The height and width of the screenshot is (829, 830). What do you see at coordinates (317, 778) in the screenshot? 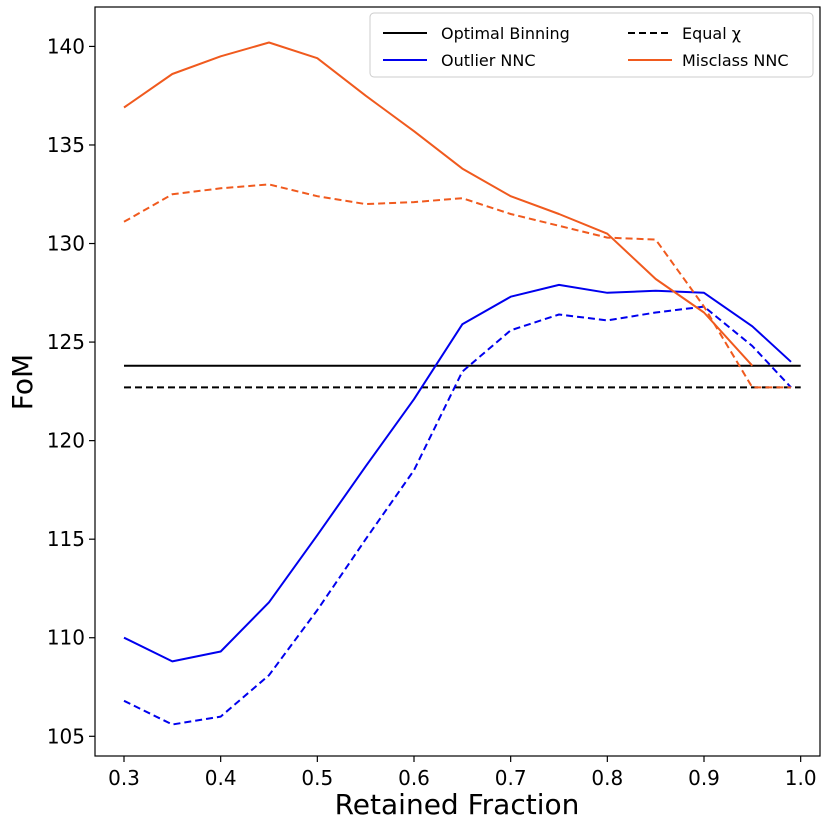
I see `x-tick-label: 0.5` at bounding box center [317, 778].